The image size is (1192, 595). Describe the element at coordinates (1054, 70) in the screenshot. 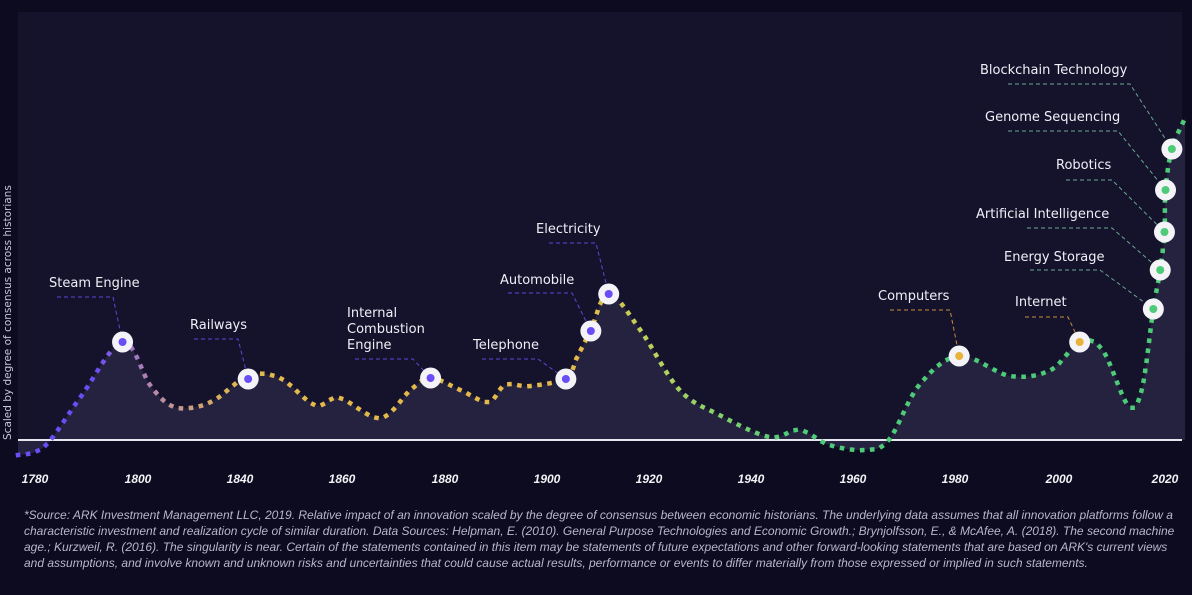

I see `innovation-label-blockchain-technology: Blockchain Technology` at that location.